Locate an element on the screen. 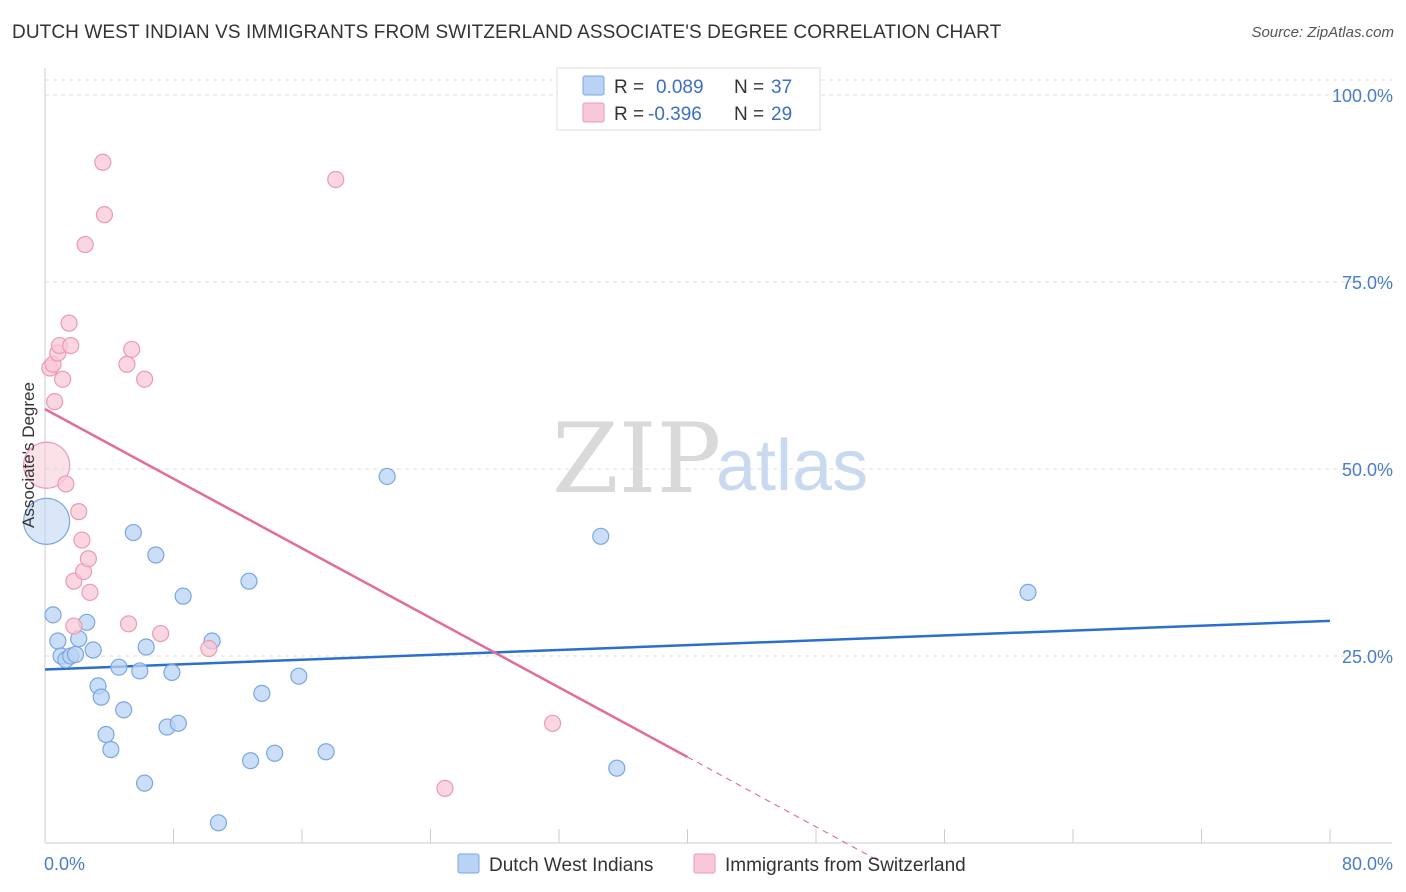 The width and height of the screenshot is (1406, 892). y-tick-label: 50.0% is located at coordinates (1367, 470).